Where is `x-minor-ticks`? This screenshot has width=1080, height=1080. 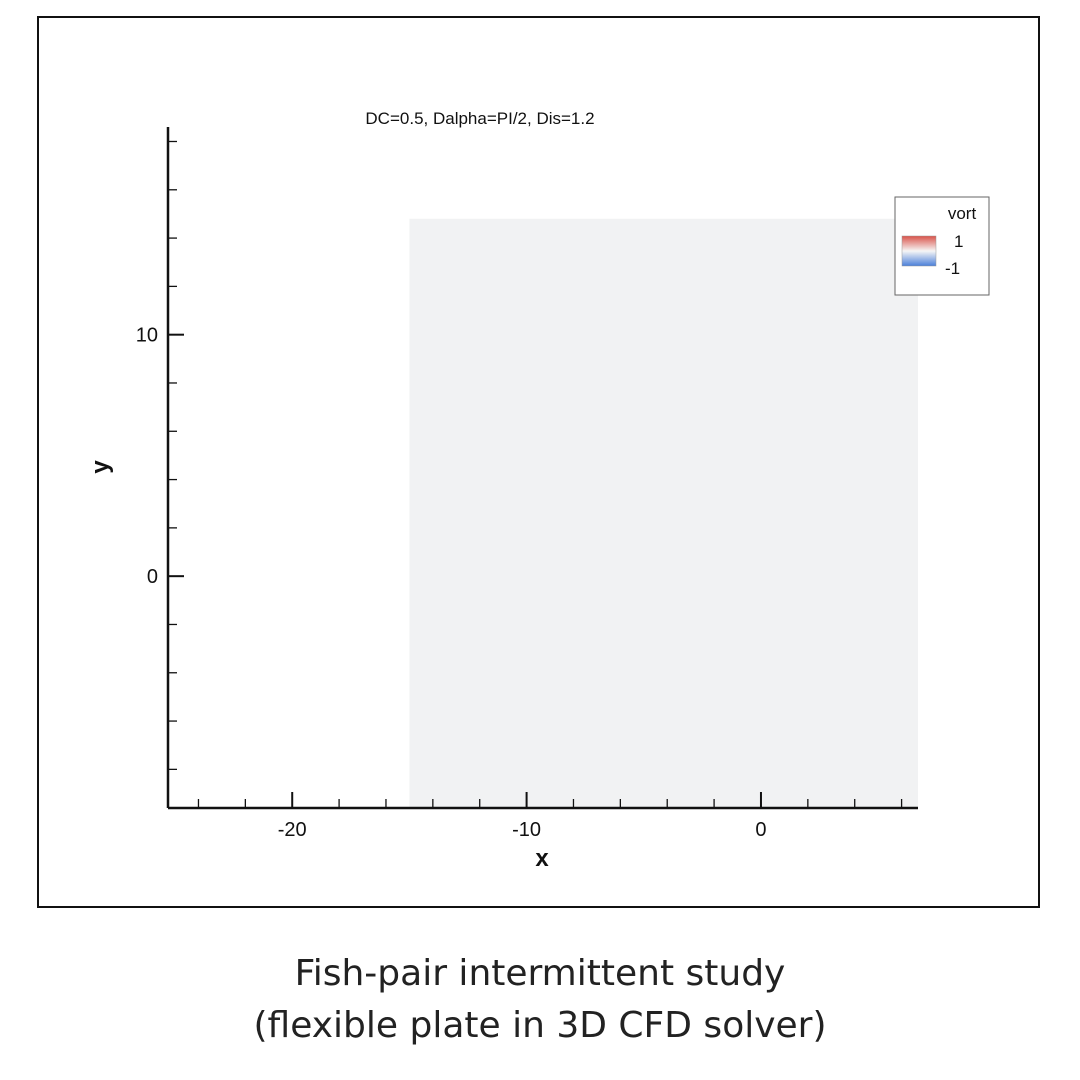
x-minor-ticks is located at coordinates (550, 803).